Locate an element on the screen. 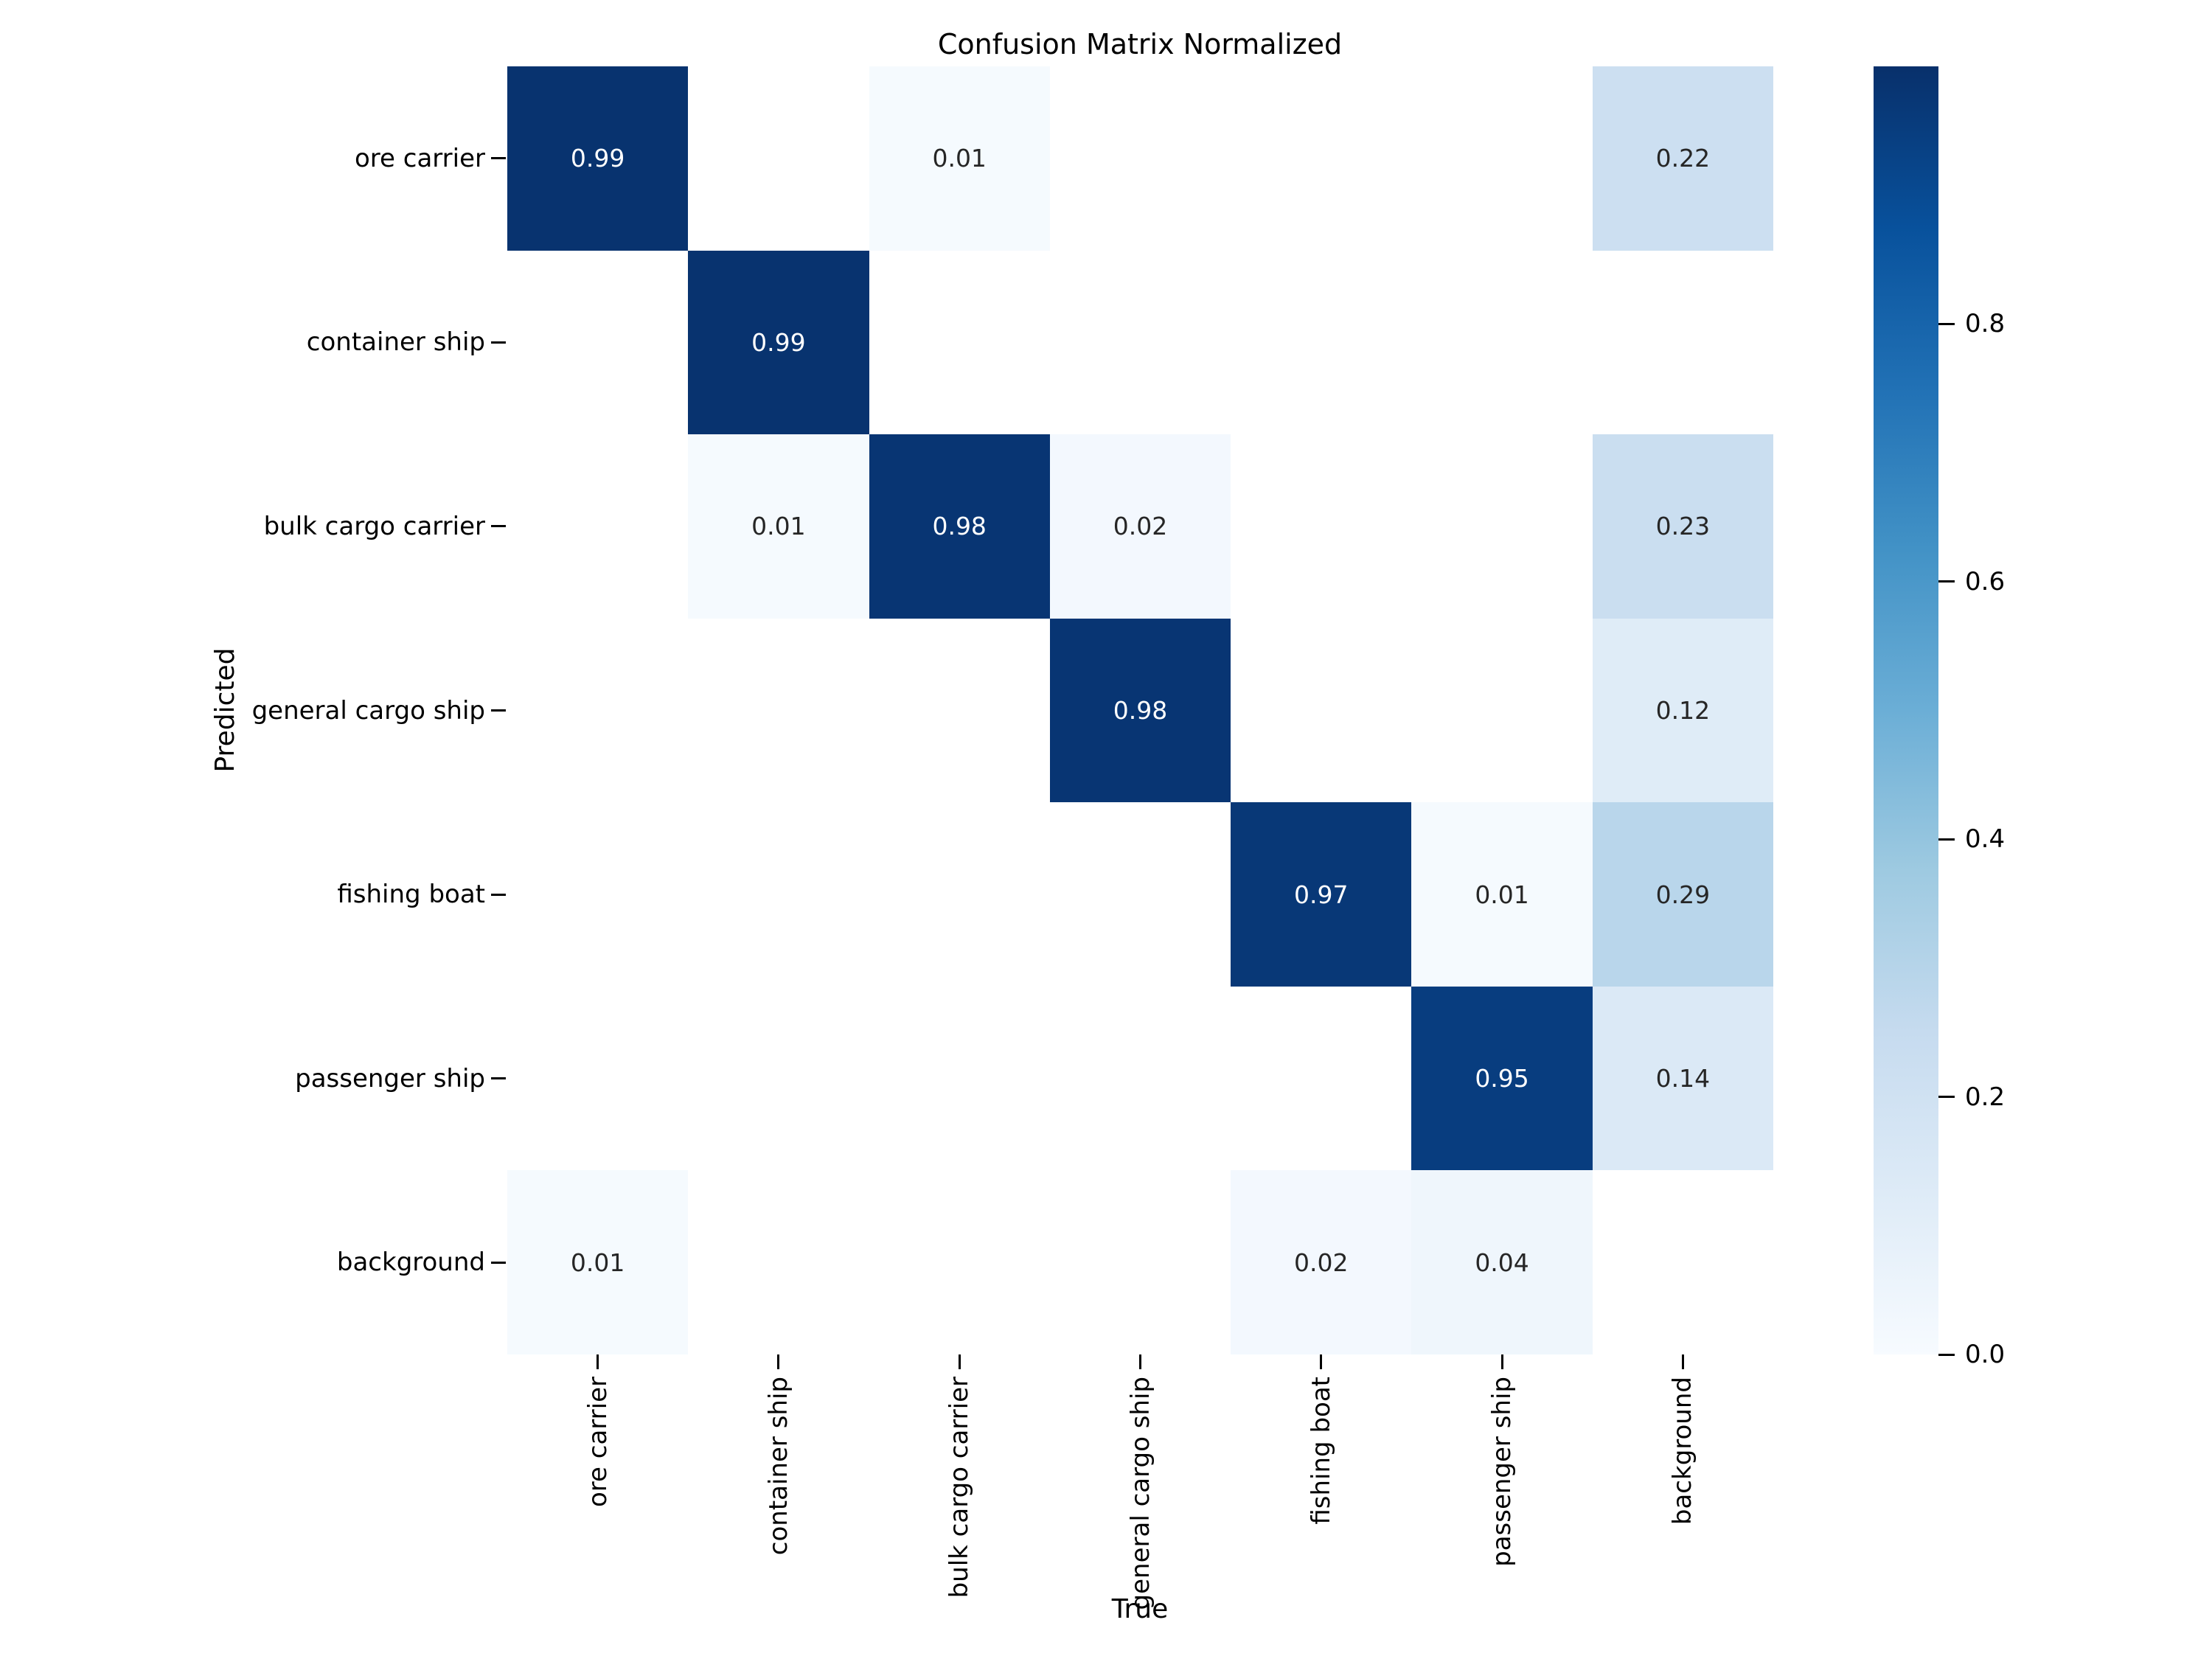  cell-annotation: 0.23 is located at coordinates (1683, 526).